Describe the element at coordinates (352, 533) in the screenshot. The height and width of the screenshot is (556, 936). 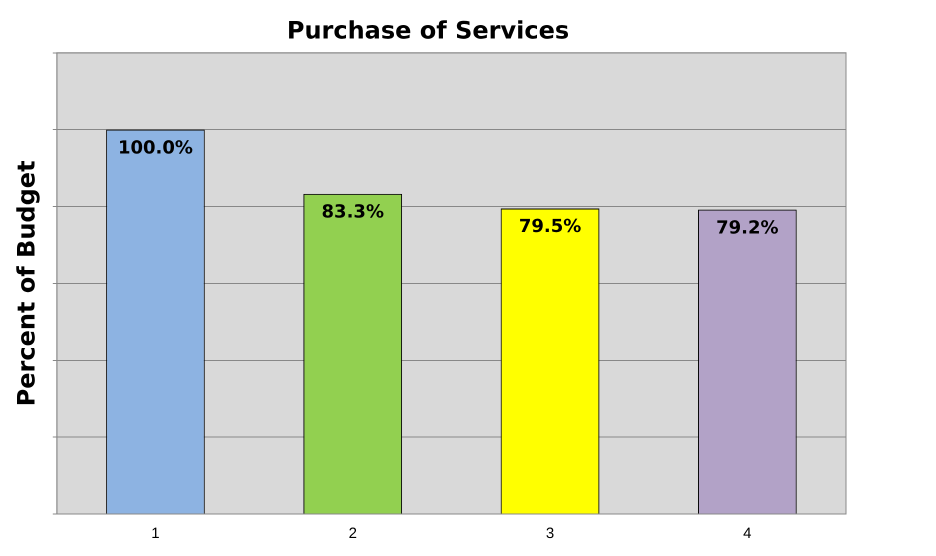
I see `x-tick-label: 2` at that location.